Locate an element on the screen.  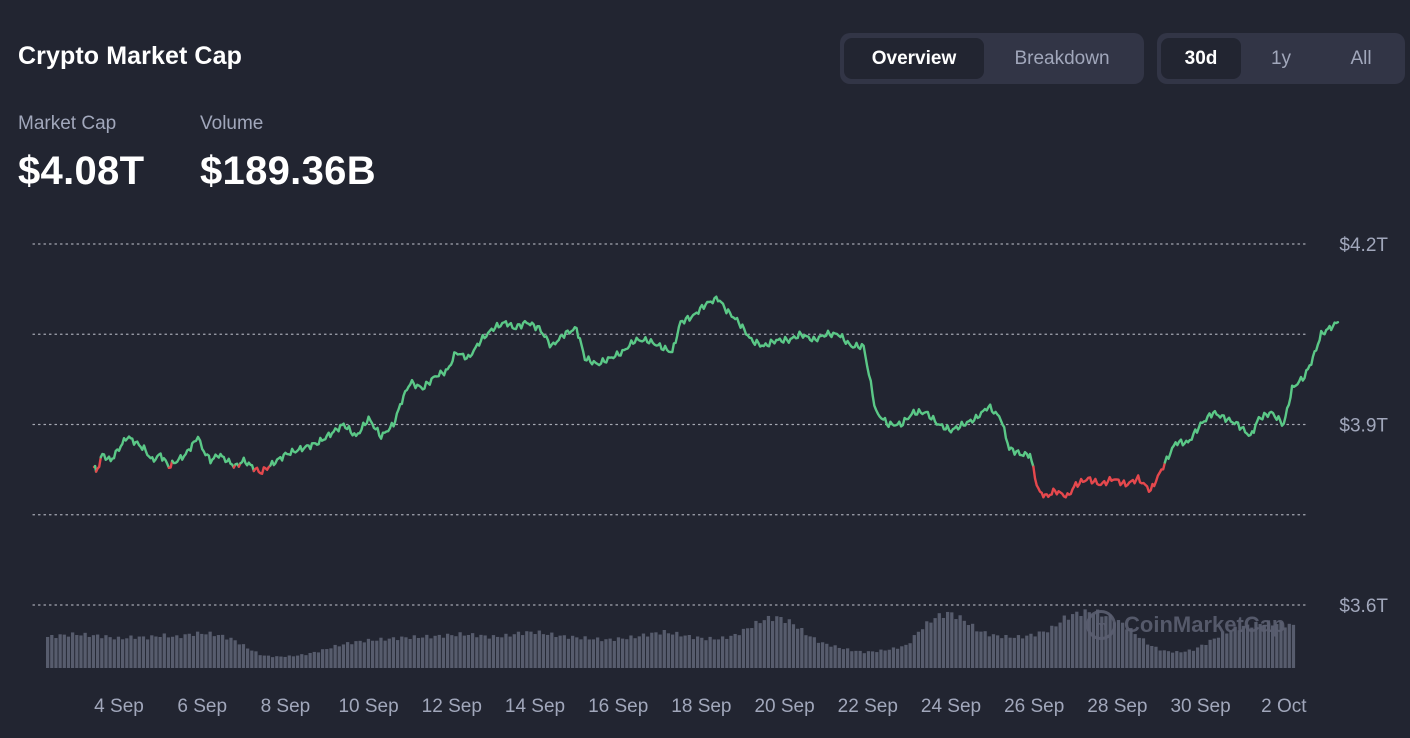
x-tick-label: 20 Sep is located at coordinates (784, 706).